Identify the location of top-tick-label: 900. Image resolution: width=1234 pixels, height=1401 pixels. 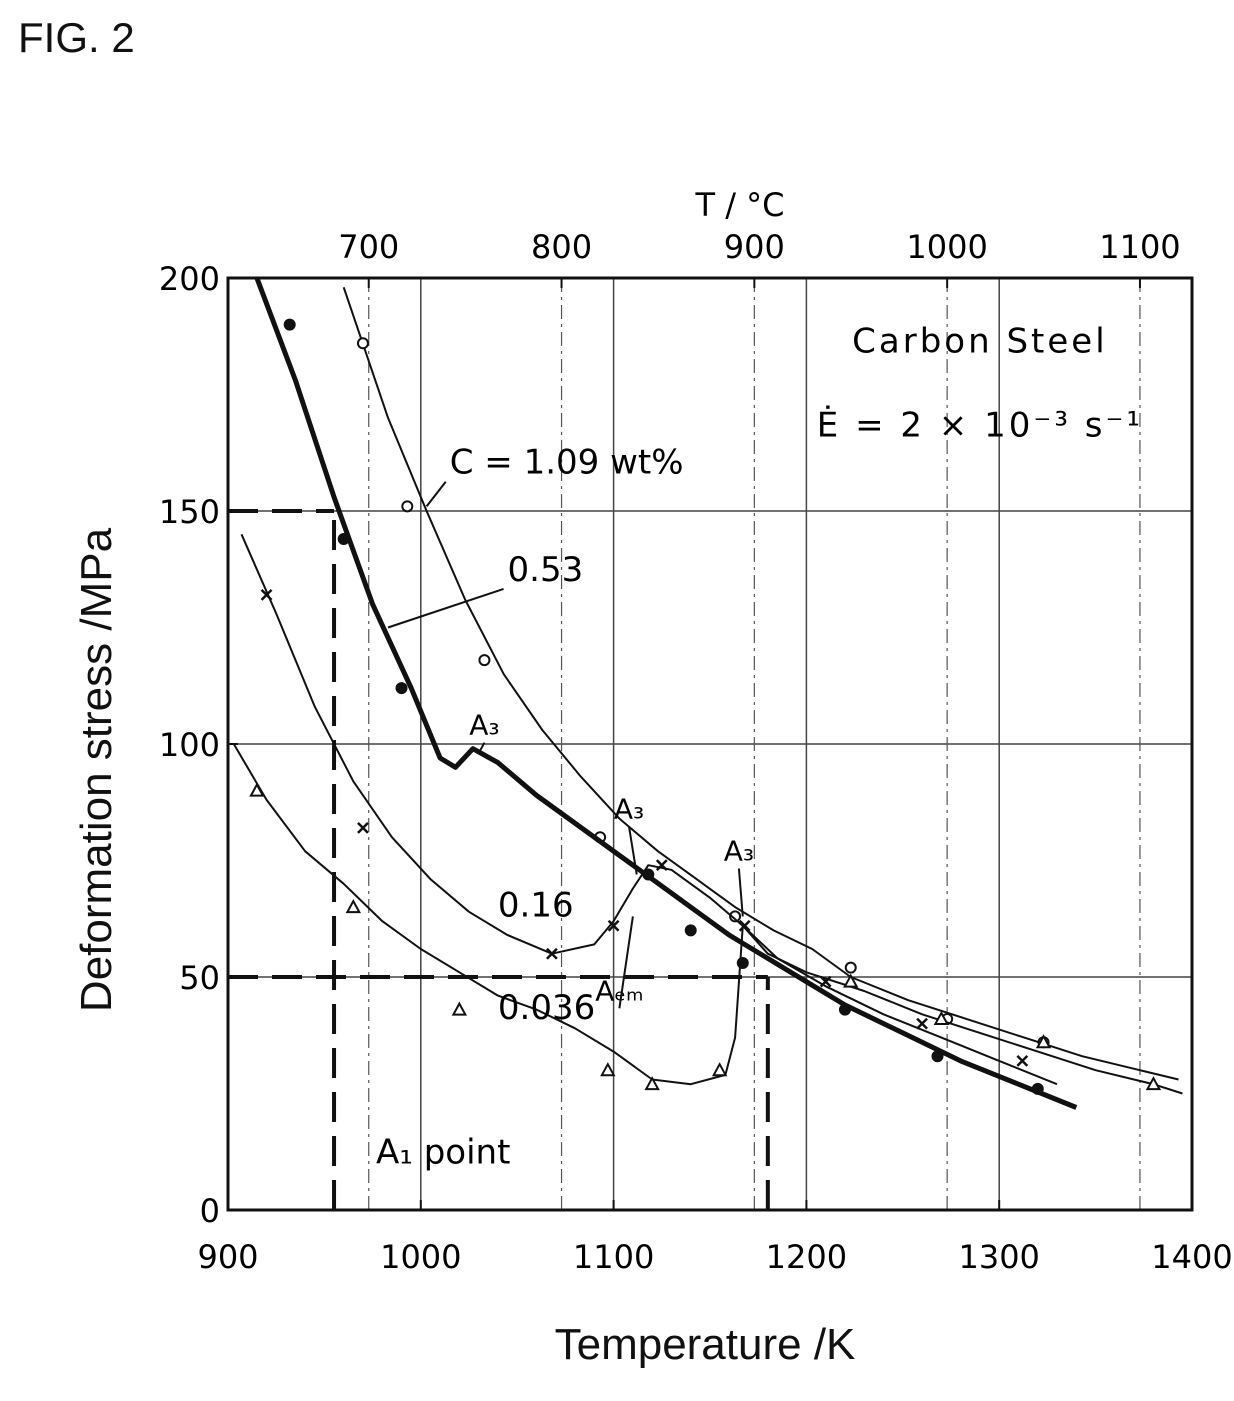
(754, 247).